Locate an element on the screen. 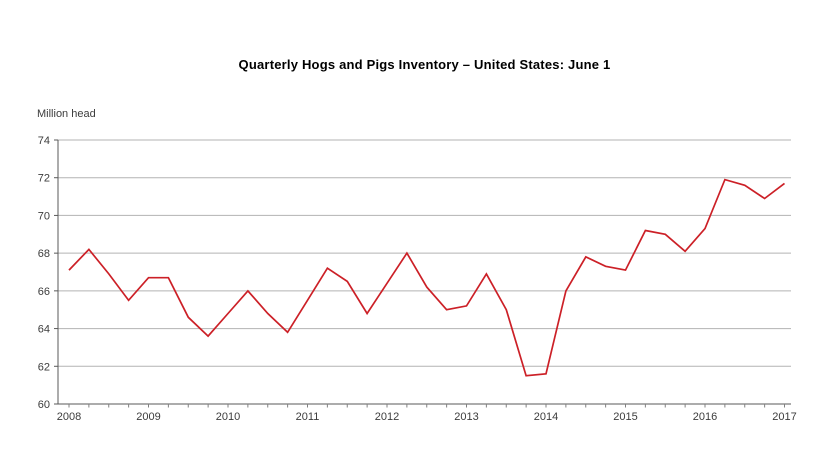 The image size is (820, 461). x-tick-label: 2011 is located at coordinates (308, 417).